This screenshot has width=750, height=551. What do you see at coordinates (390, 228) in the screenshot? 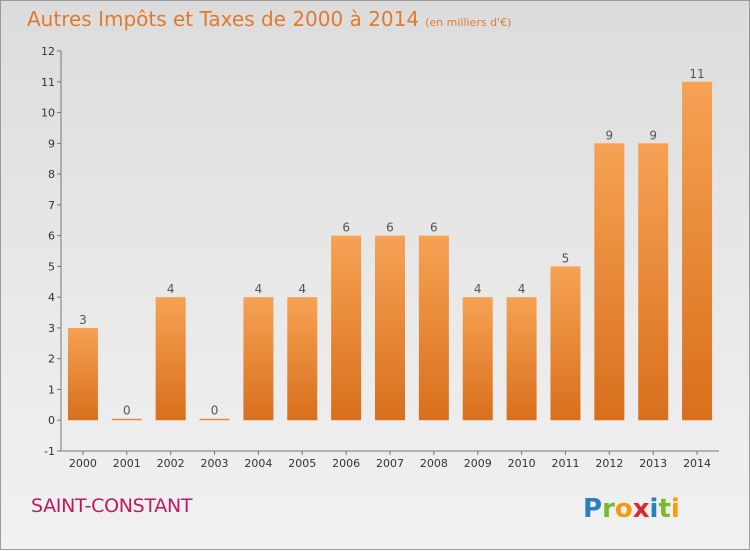
I see `data-label-2007: 6` at bounding box center [390, 228].